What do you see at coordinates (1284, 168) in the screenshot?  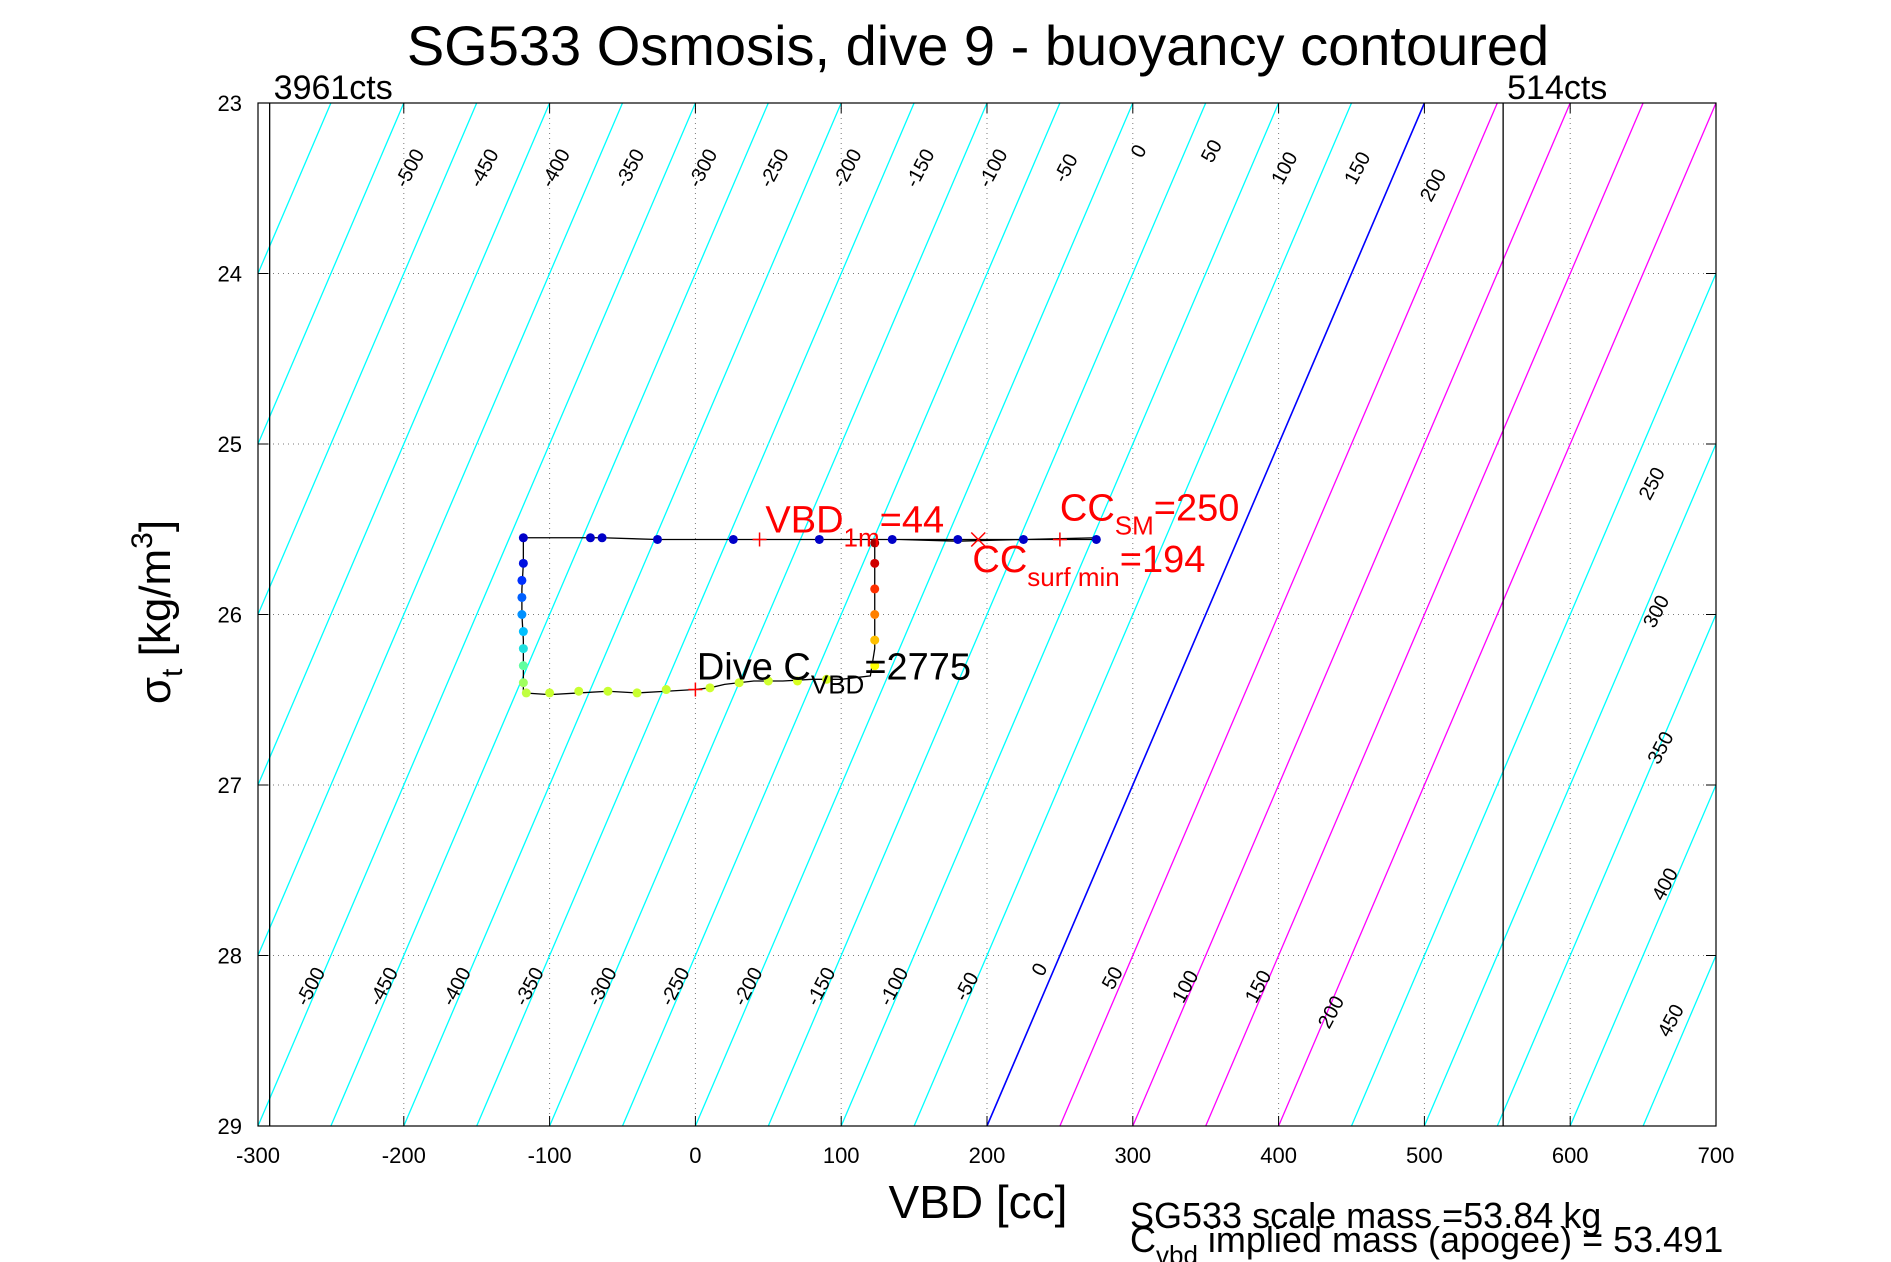 I see `contour-label-top: 100` at bounding box center [1284, 168].